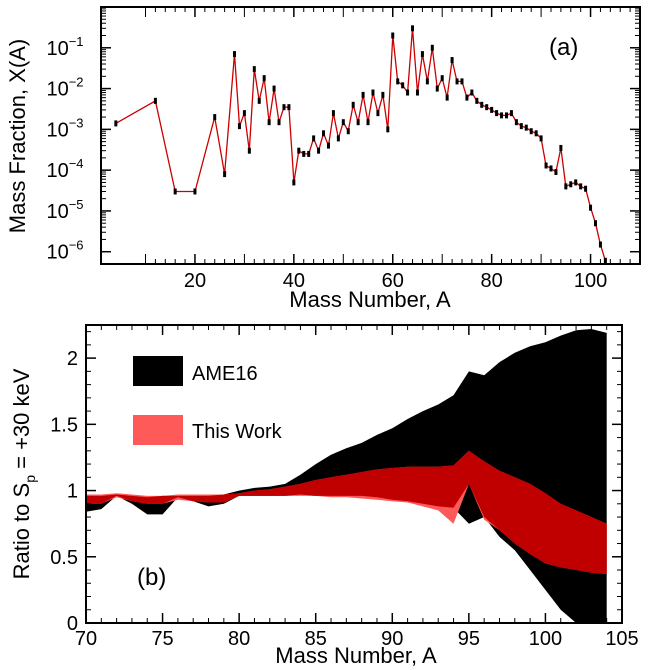 The width and height of the screenshot is (655, 670). I want to click on x-tick-label: 105, so click(621, 639).